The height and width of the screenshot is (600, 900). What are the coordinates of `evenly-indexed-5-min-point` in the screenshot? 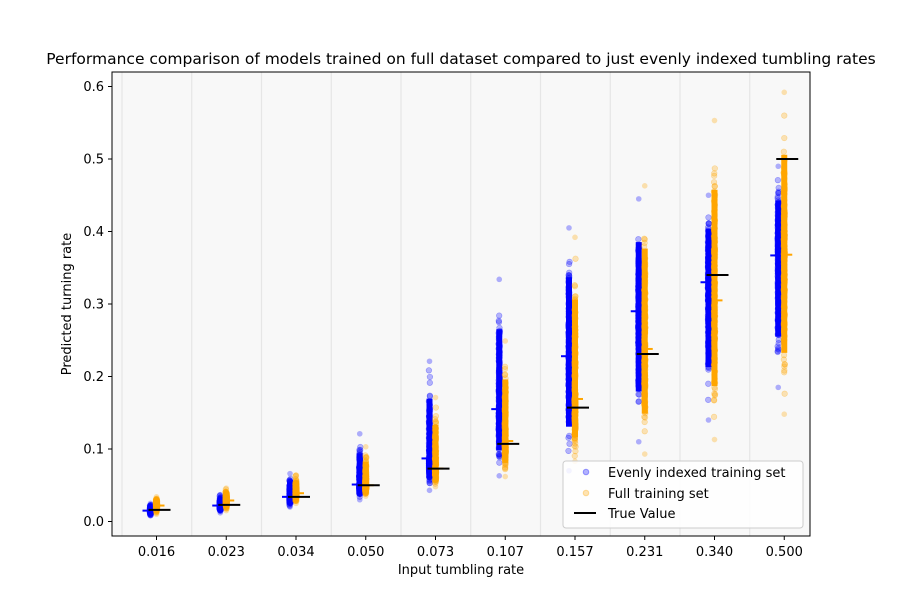 It's located at (499, 476).